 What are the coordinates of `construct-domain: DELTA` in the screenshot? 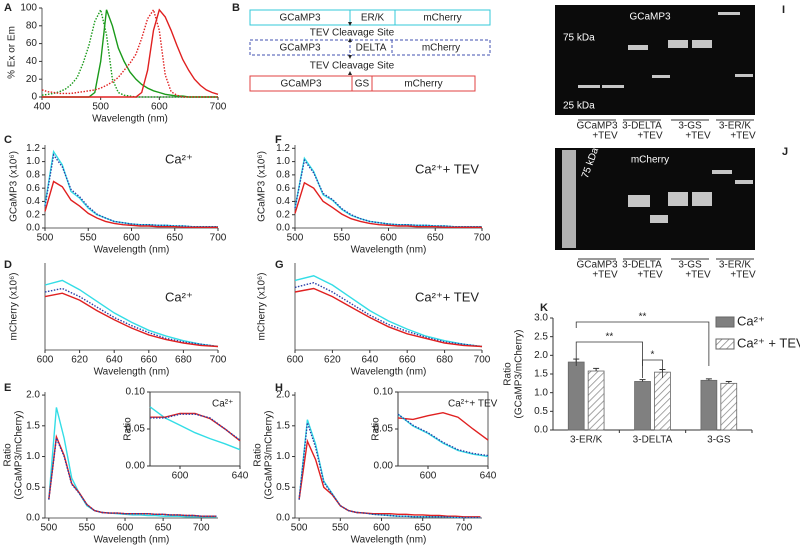 It's located at (371, 48).